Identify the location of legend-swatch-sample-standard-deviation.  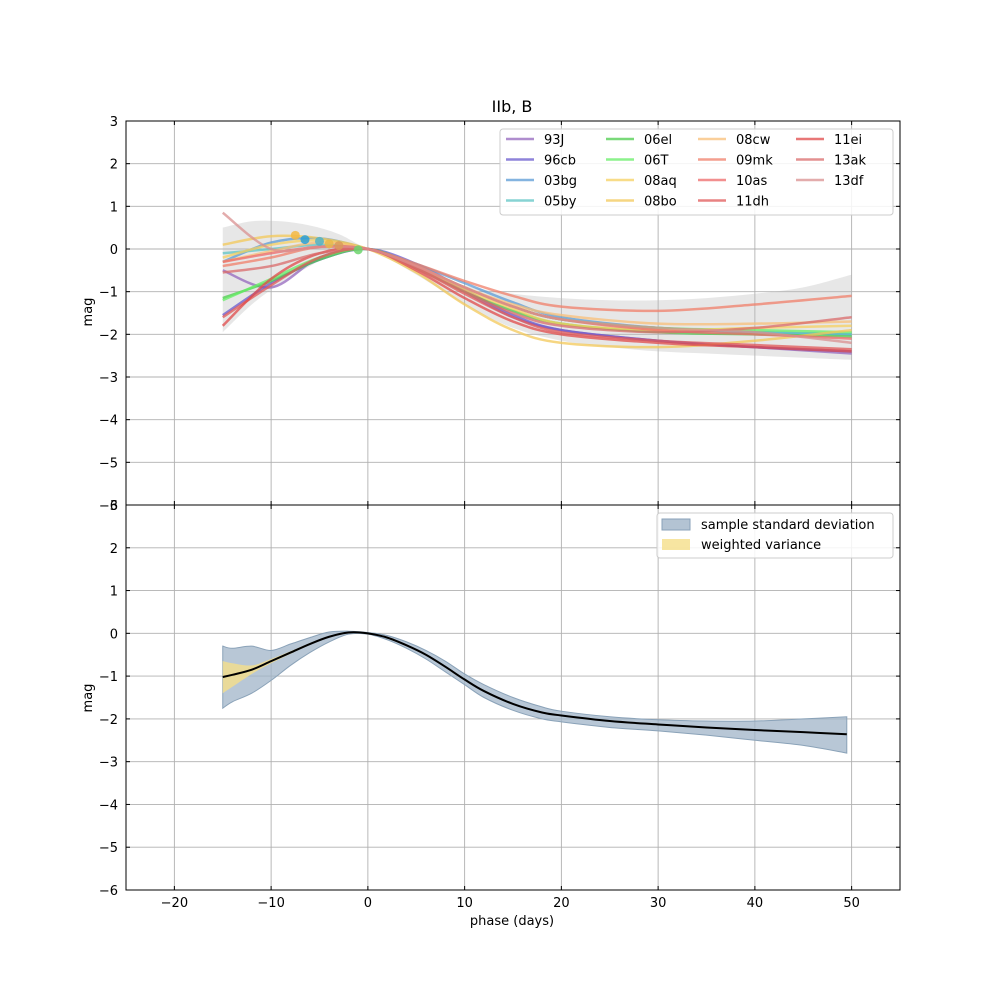
(676, 524).